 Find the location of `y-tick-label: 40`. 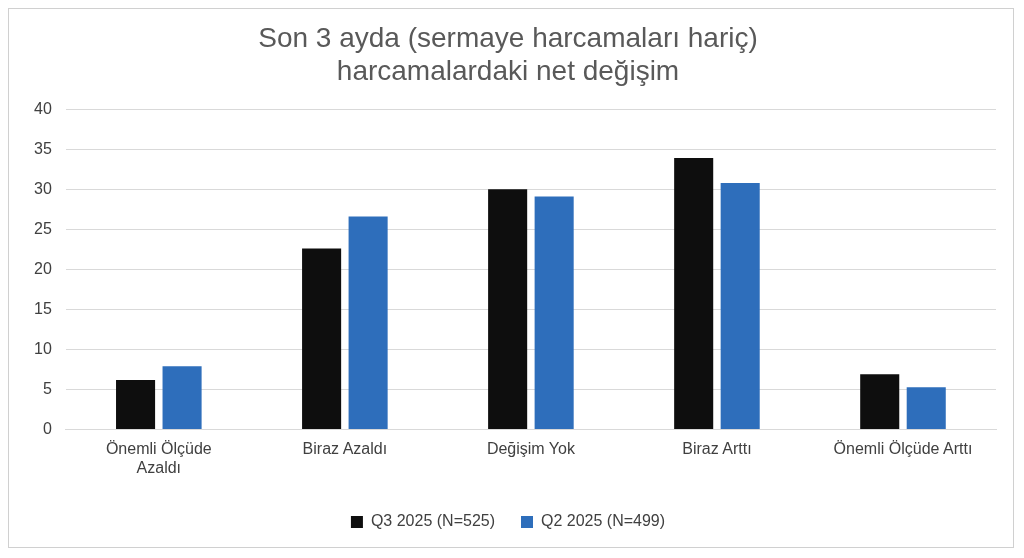

y-tick-label: 40 is located at coordinates (43, 108).